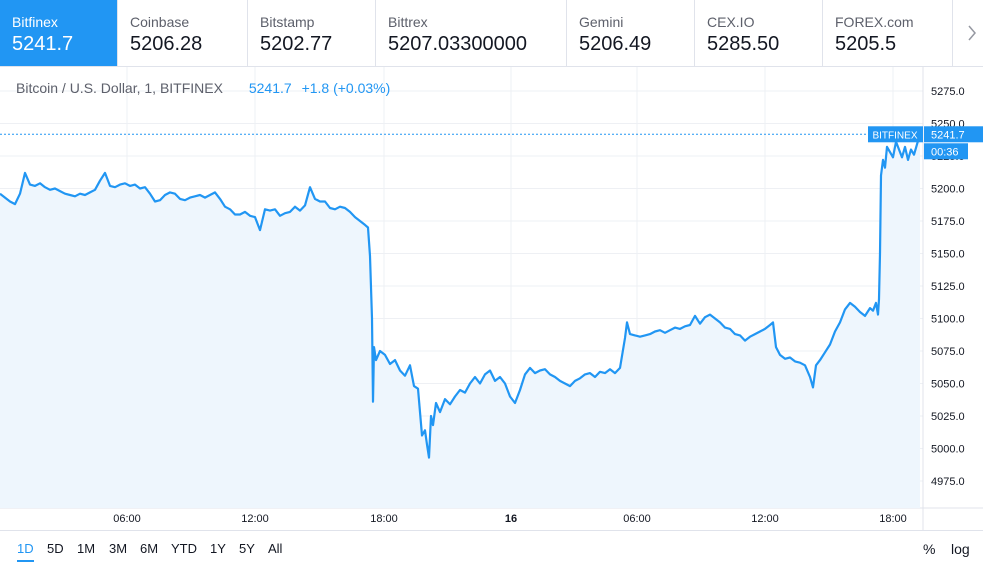  I want to click on y-tick-label: 5050.0, so click(948, 385).